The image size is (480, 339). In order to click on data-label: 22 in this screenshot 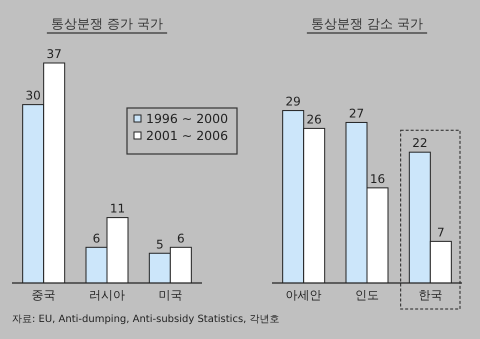, I will do `click(420, 143)`.